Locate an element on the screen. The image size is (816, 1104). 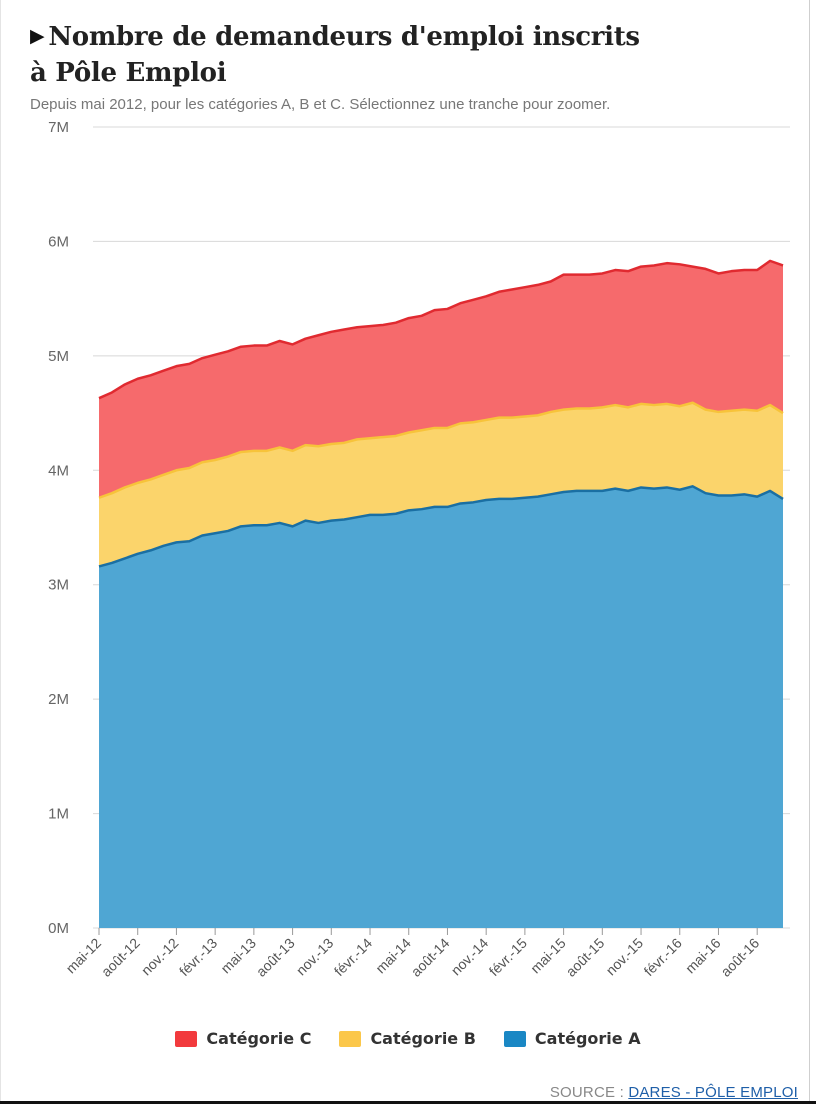
x-tick-label-12: mai-15 is located at coordinates (548, 956).